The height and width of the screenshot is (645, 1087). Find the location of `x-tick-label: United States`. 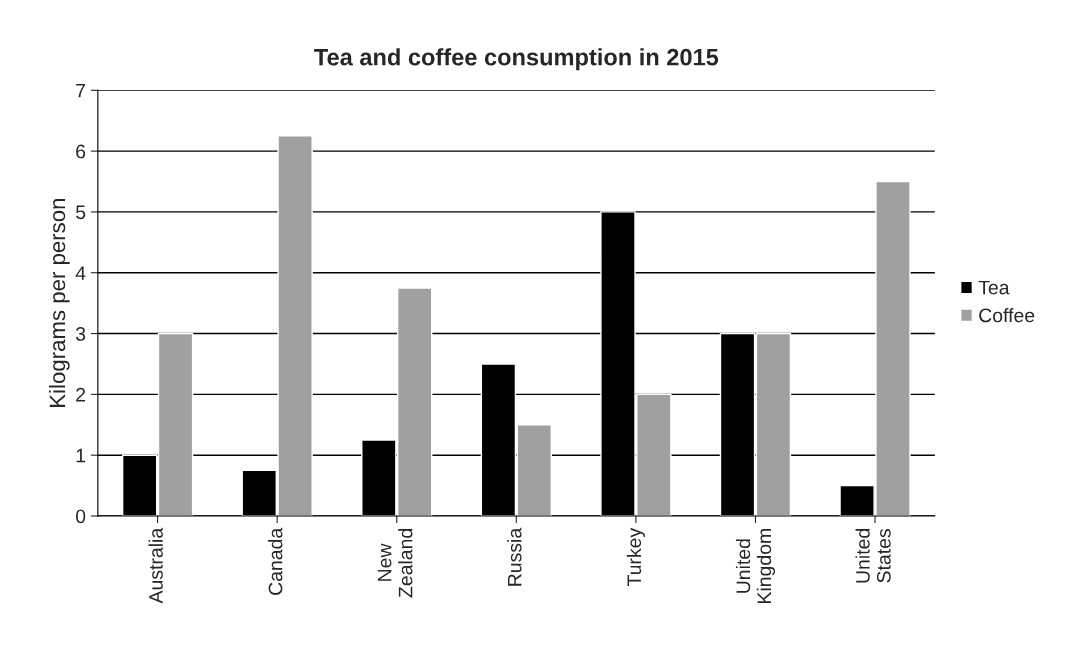

x-tick-label: United States is located at coordinates (873, 556).